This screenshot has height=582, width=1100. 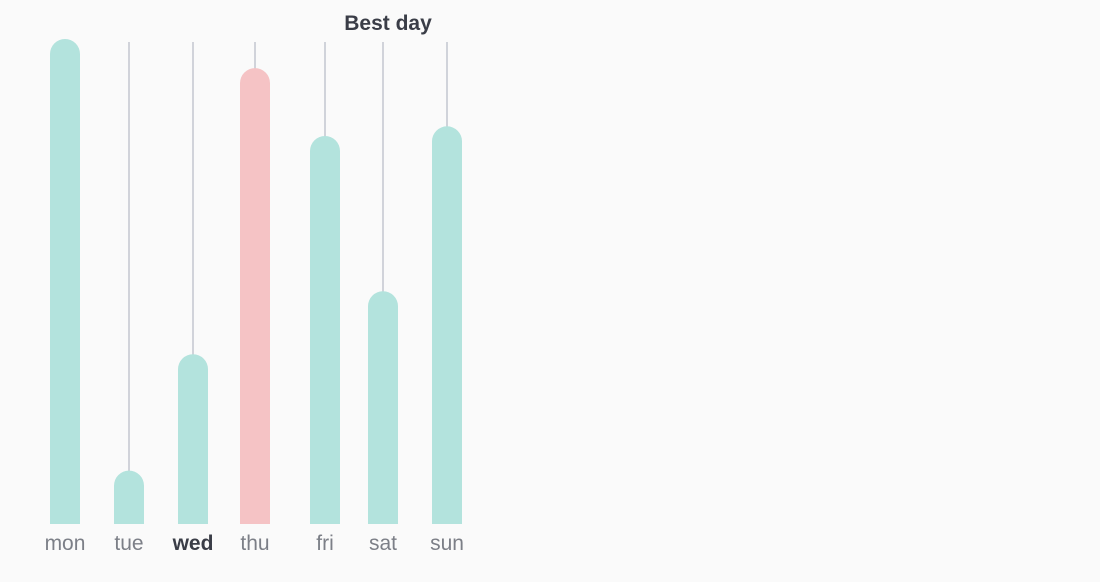 What do you see at coordinates (325, 543) in the screenshot?
I see `x-label-fri: fri` at bounding box center [325, 543].